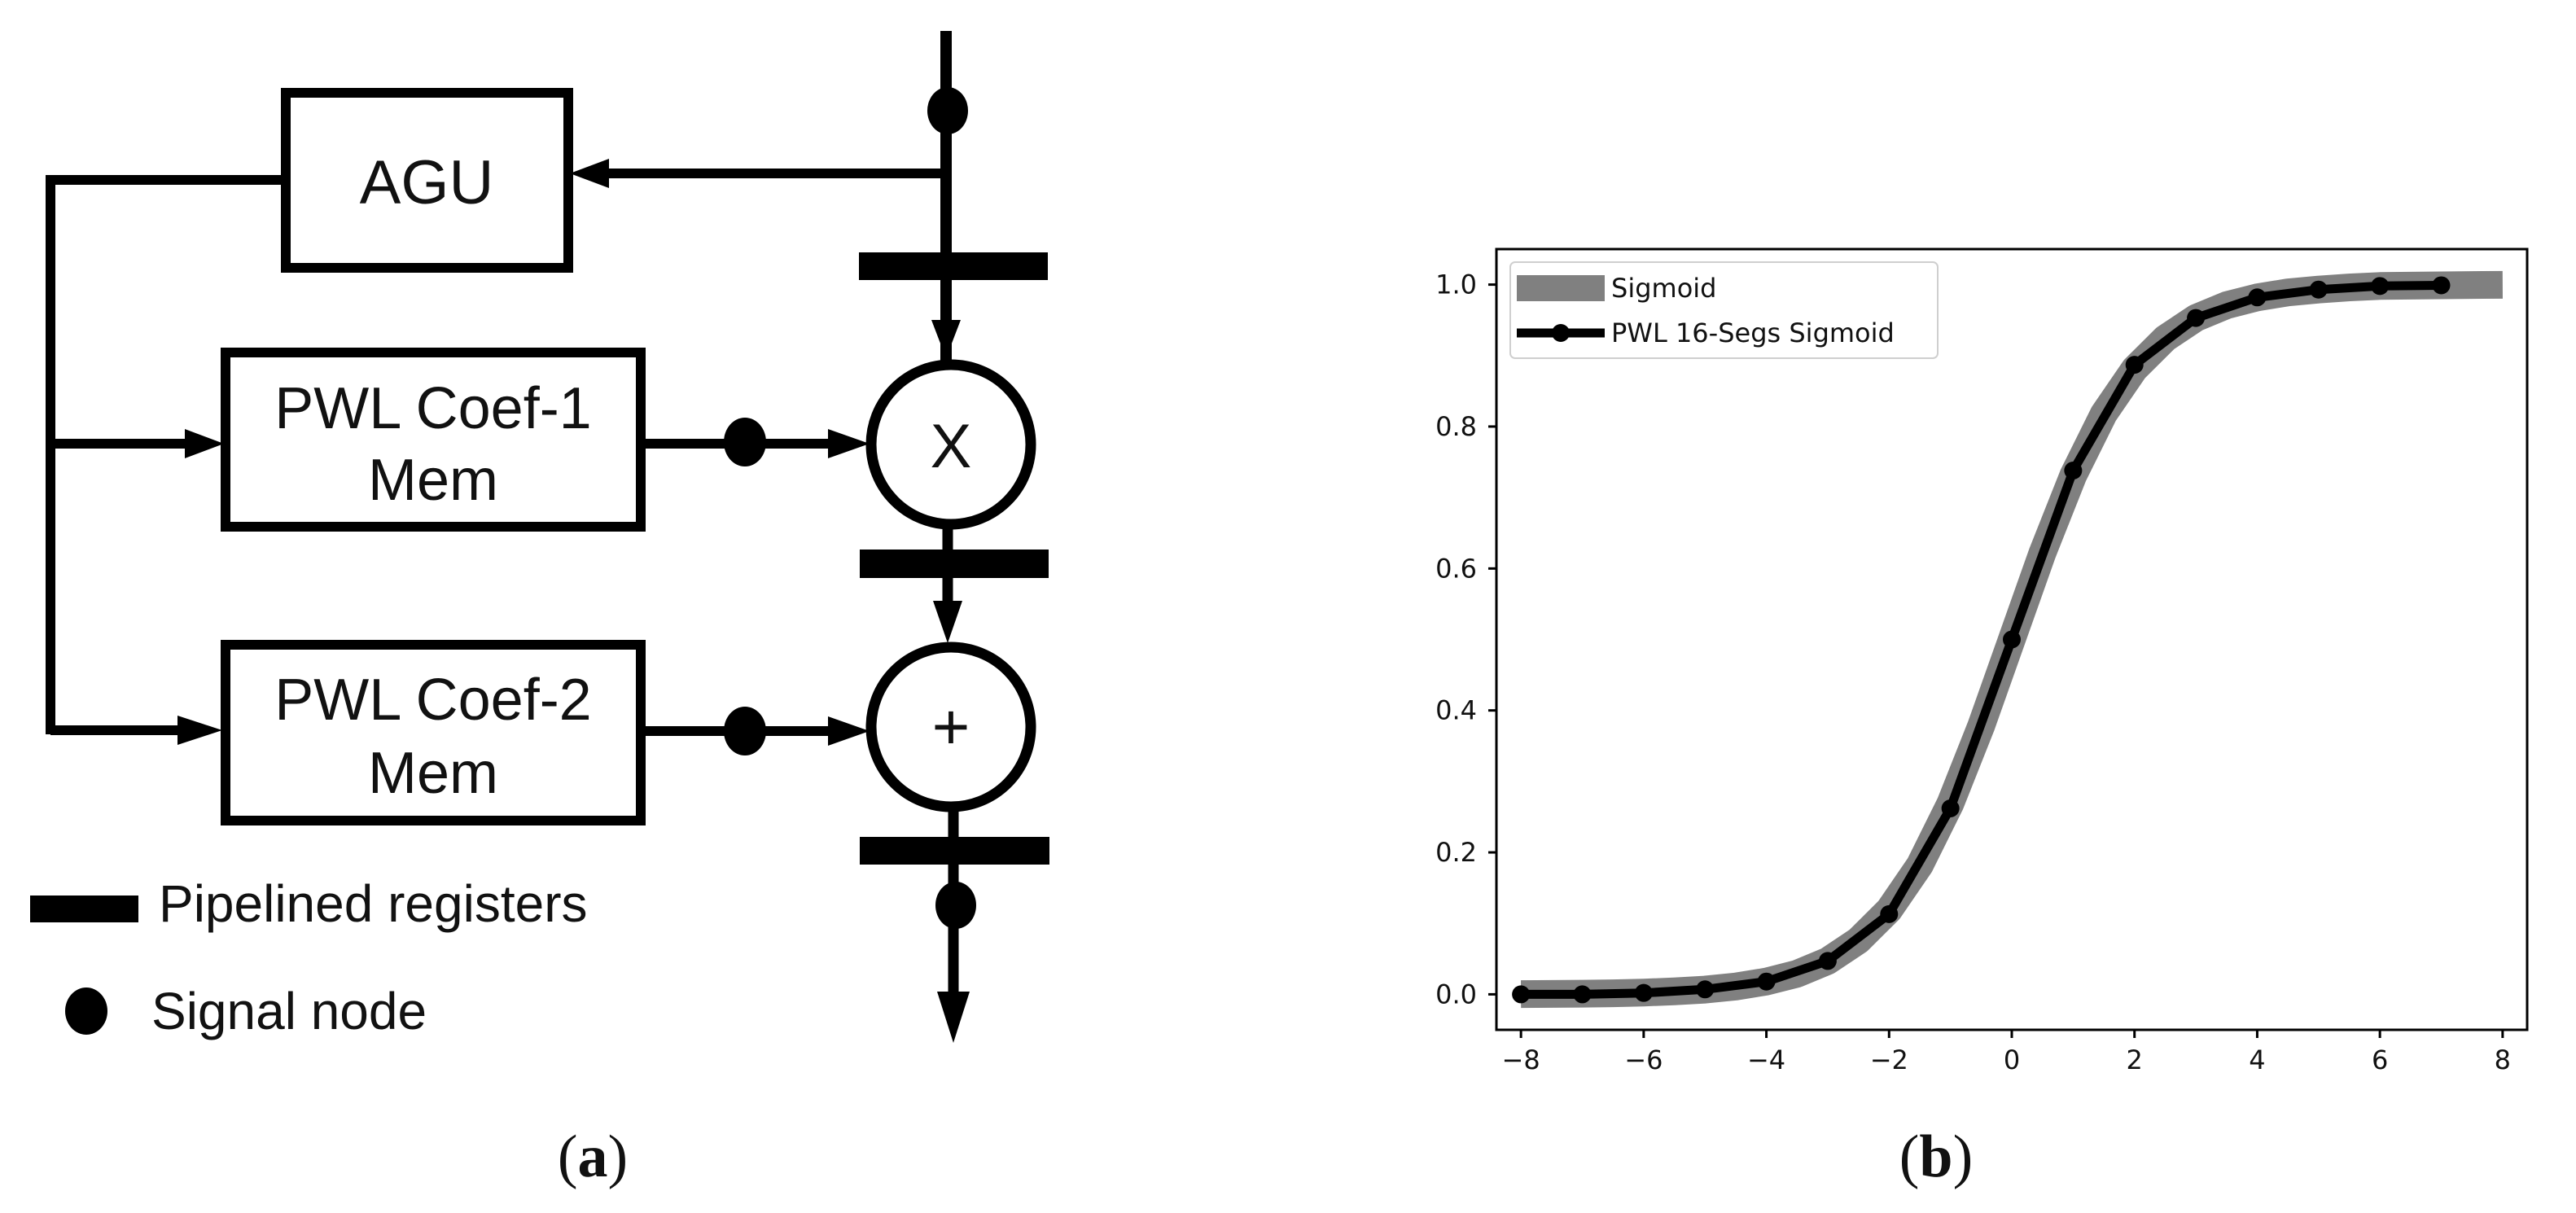 The width and height of the screenshot is (2576, 1213). What do you see at coordinates (373, 903) in the screenshot?
I see `legend-register-label: Pipelined registers` at bounding box center [373, 903].